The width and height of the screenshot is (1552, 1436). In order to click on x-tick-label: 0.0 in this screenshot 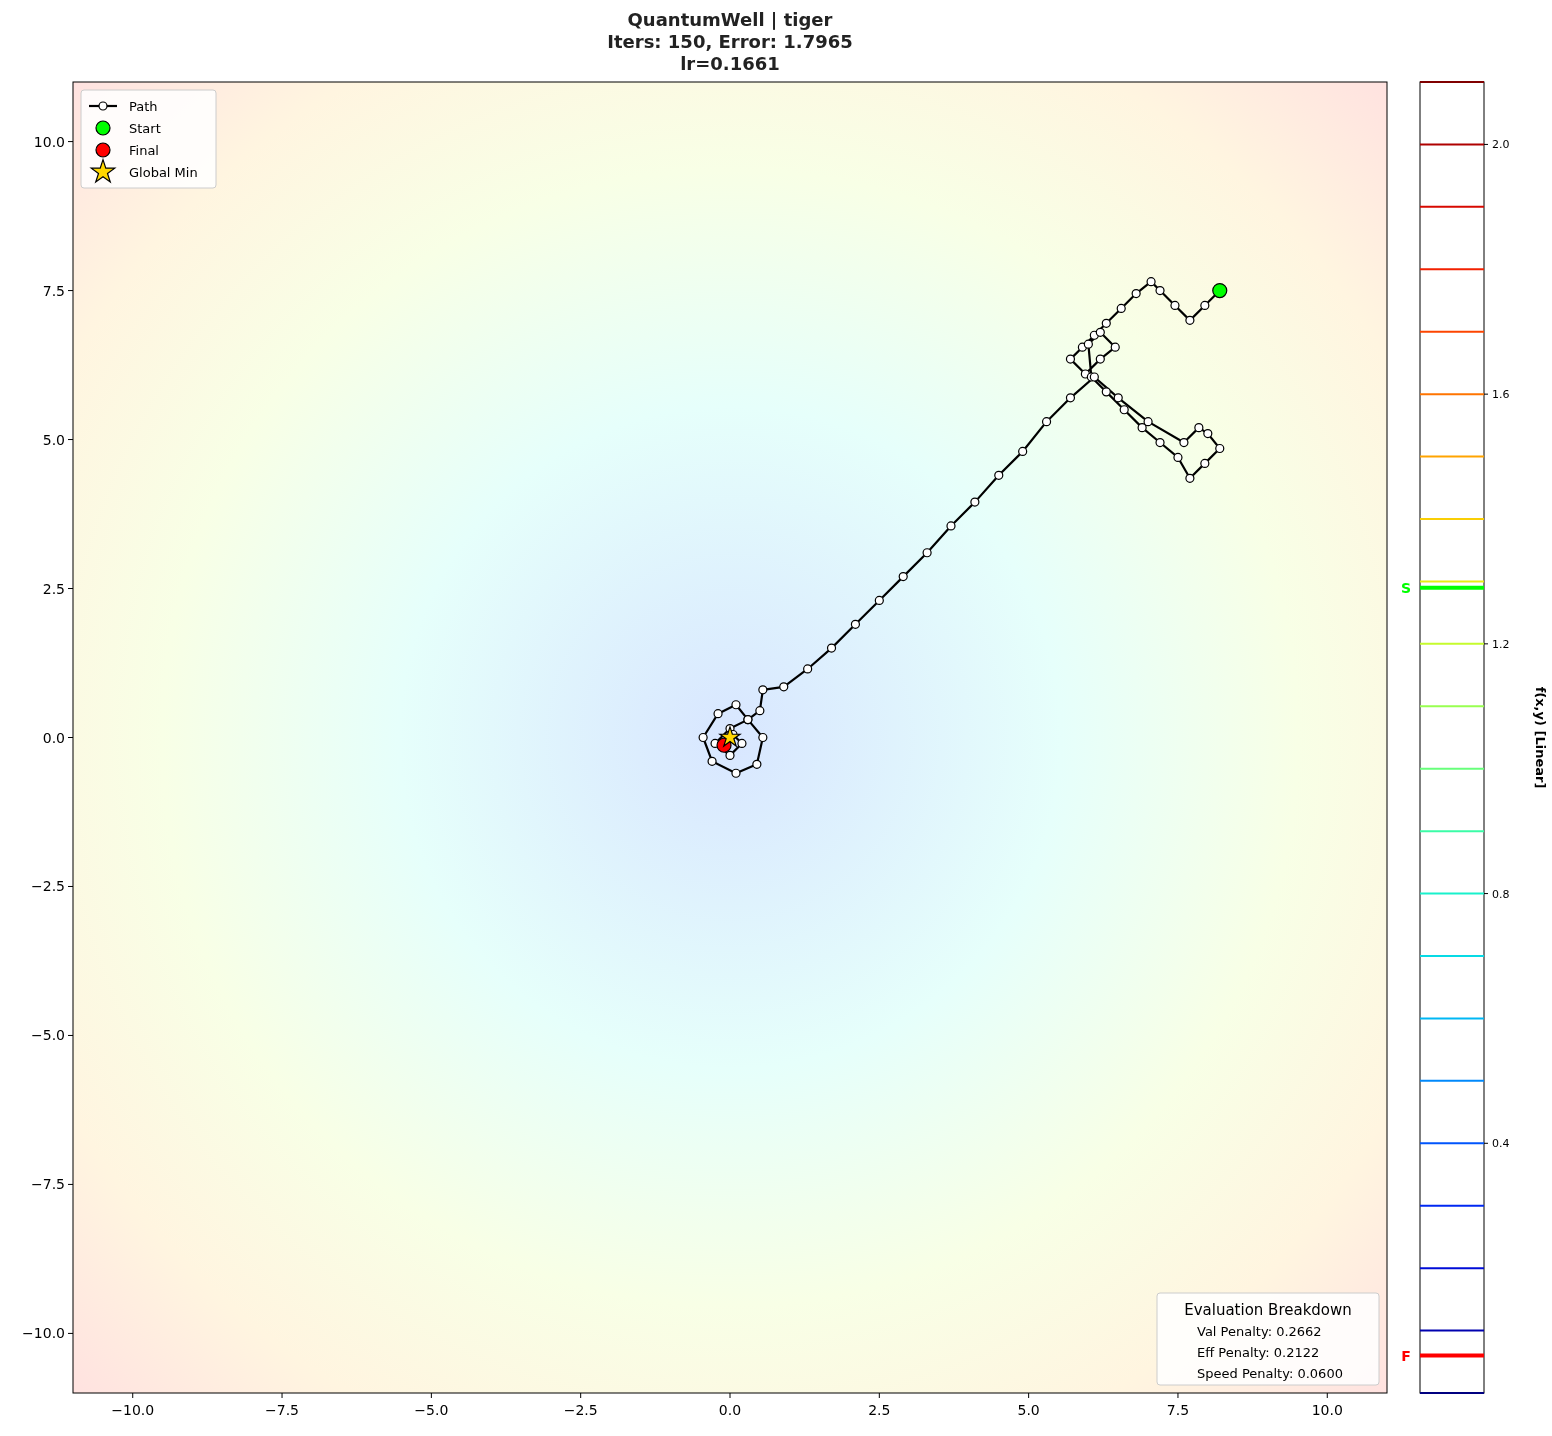, I will do `click(730, 1410)`.